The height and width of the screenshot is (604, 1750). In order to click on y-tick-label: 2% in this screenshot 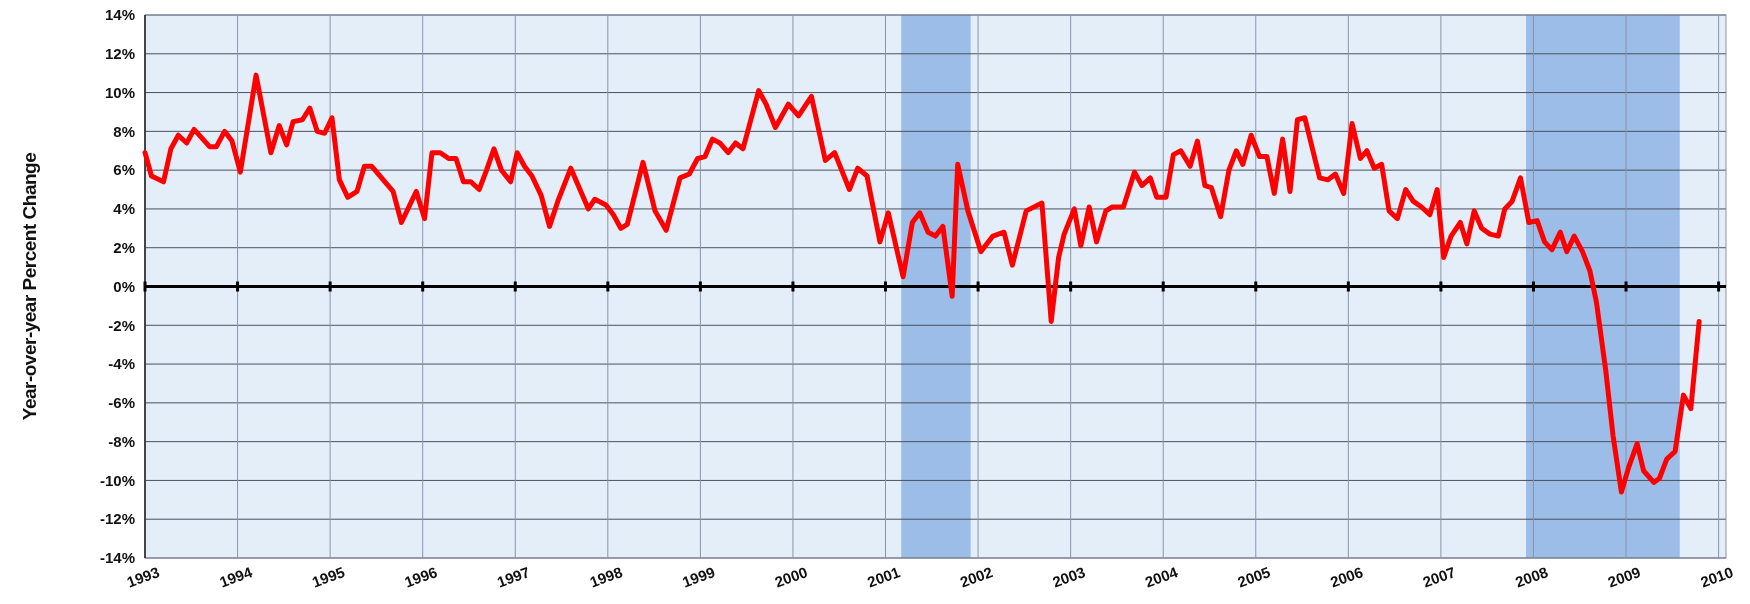, I will do `click(124, 247)`.